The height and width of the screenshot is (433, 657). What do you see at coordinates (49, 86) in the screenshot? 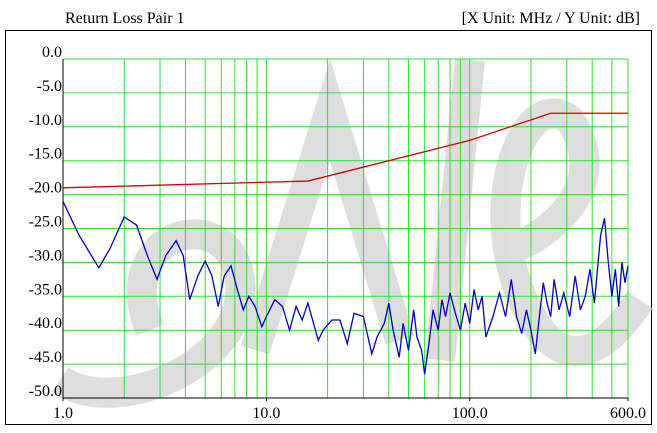
I see `y-tick-label: -5.0` at bounding box center [49, 86].